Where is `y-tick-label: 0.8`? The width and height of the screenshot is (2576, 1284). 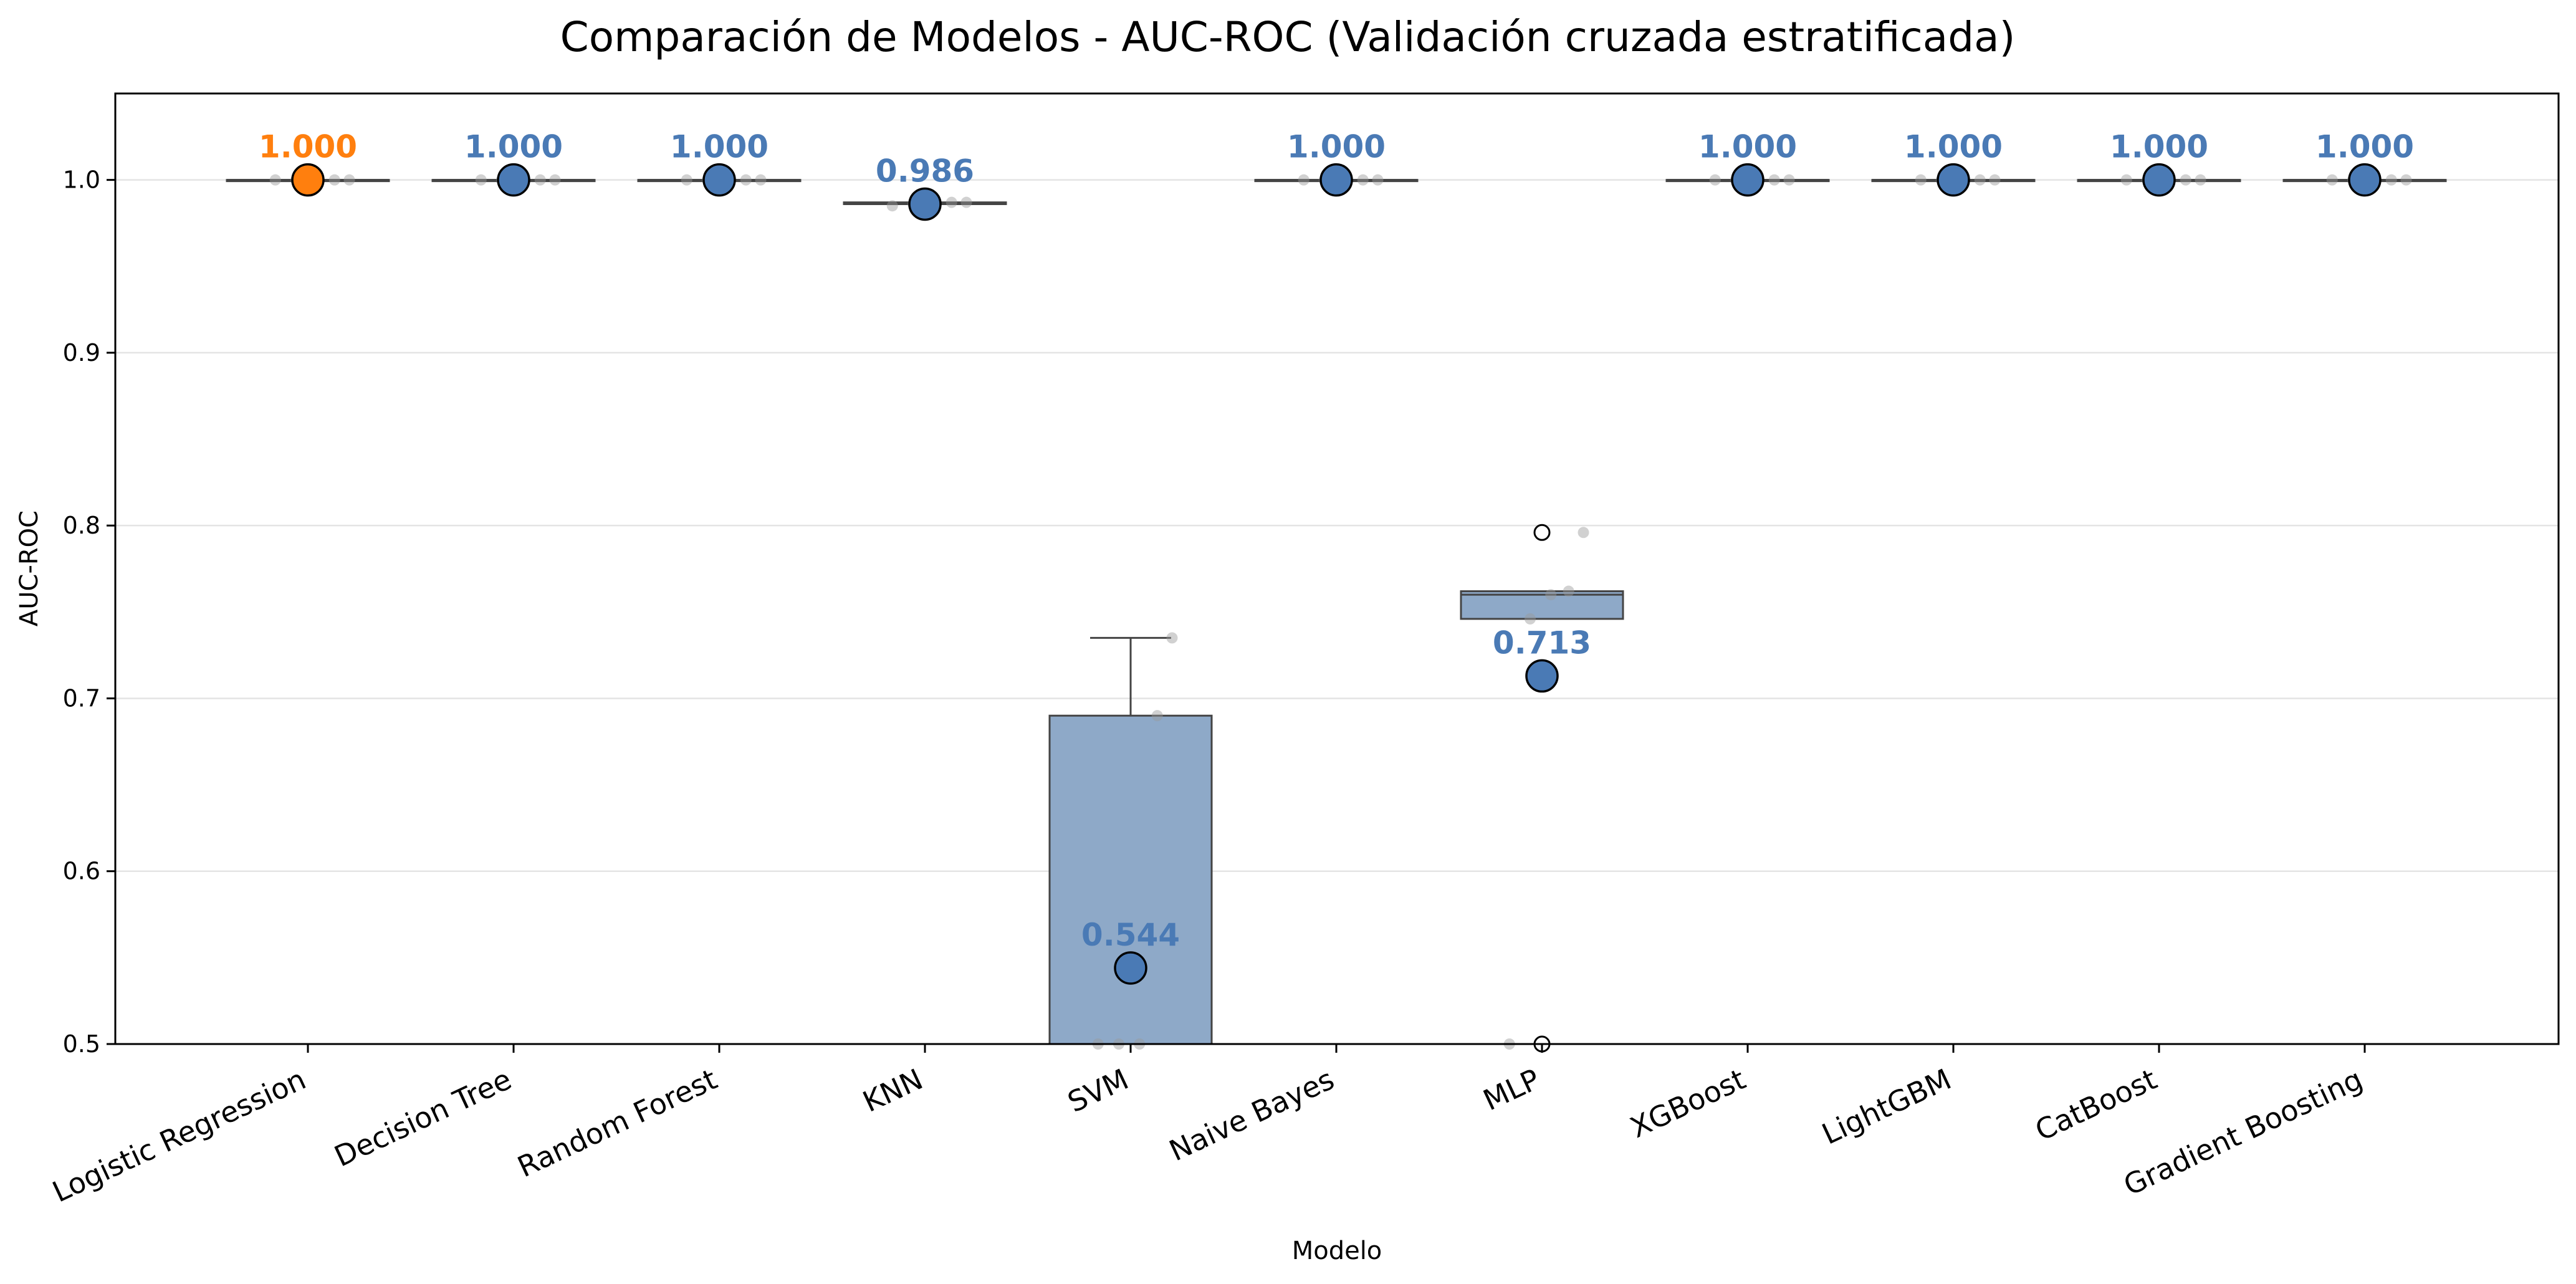
y-tick-label: 0.8 is located at coordinates (82, 525).